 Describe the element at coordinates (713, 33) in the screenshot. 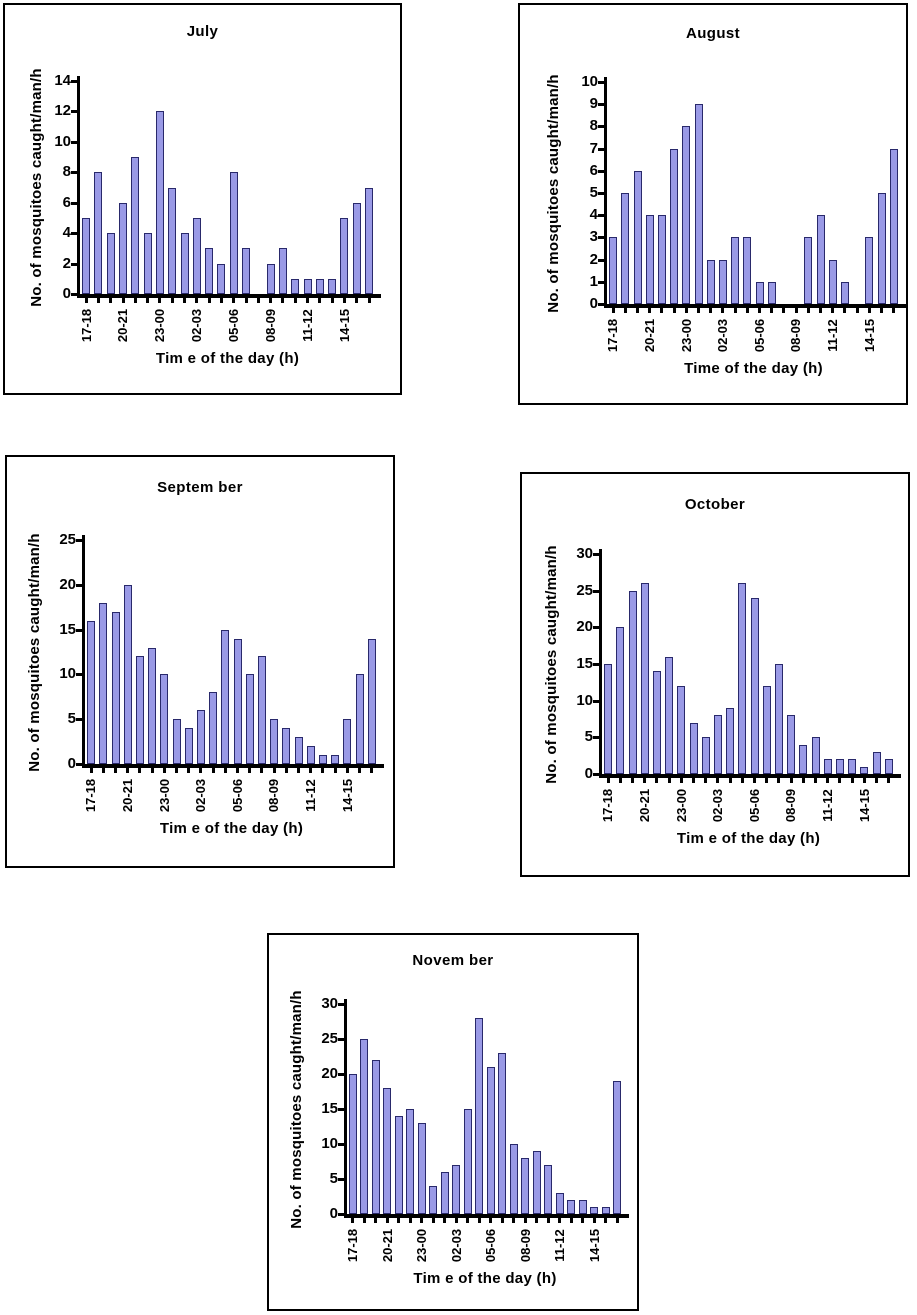

I see `chart-title: August` at that location.